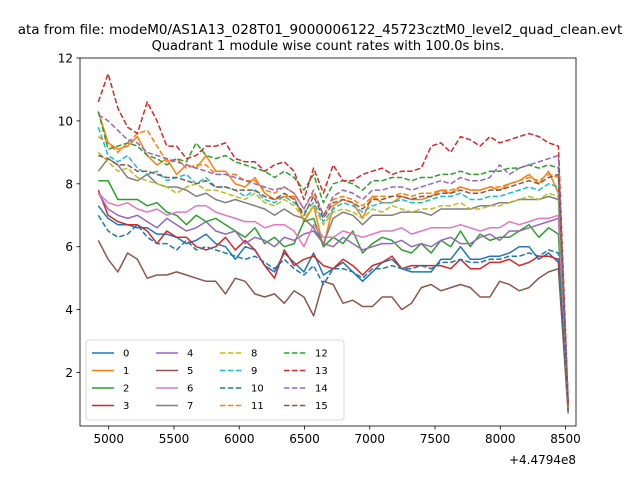 The image size is (640, 480). Describe the element at coordinates (69, 373) in the screenshot. I see `y-tick-label: 2` at that location.